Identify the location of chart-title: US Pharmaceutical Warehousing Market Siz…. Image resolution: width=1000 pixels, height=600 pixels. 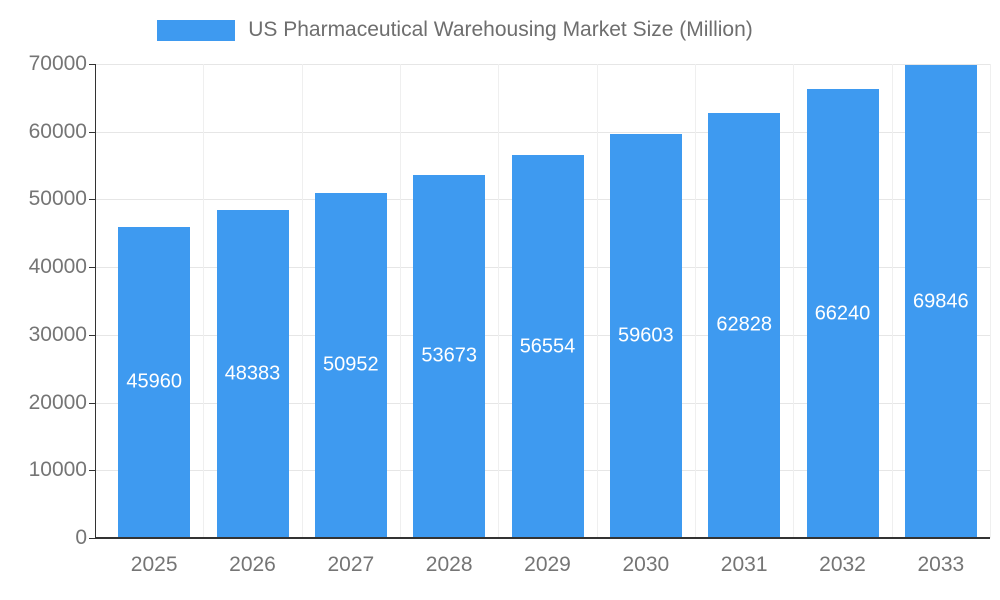
(500, 29).